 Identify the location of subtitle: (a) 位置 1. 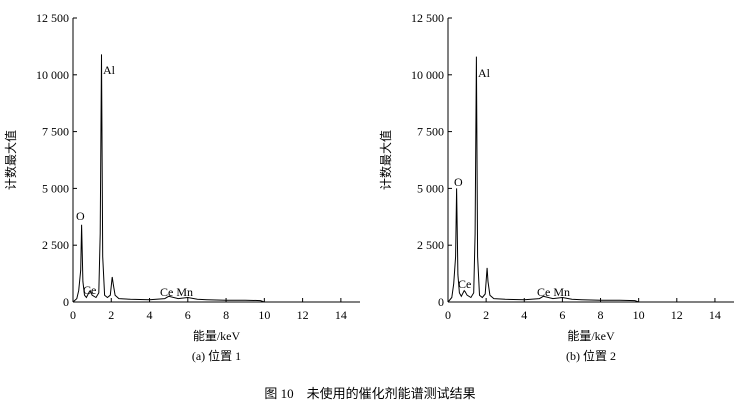
(216, 355).